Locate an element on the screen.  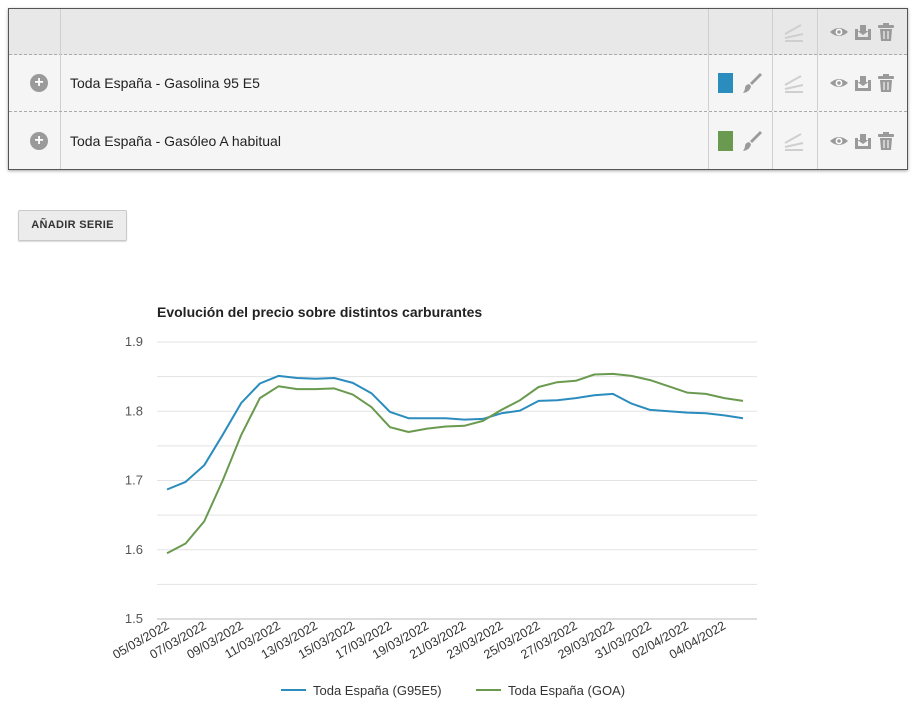
trend-all-icon is located at coordinates (794, 32).